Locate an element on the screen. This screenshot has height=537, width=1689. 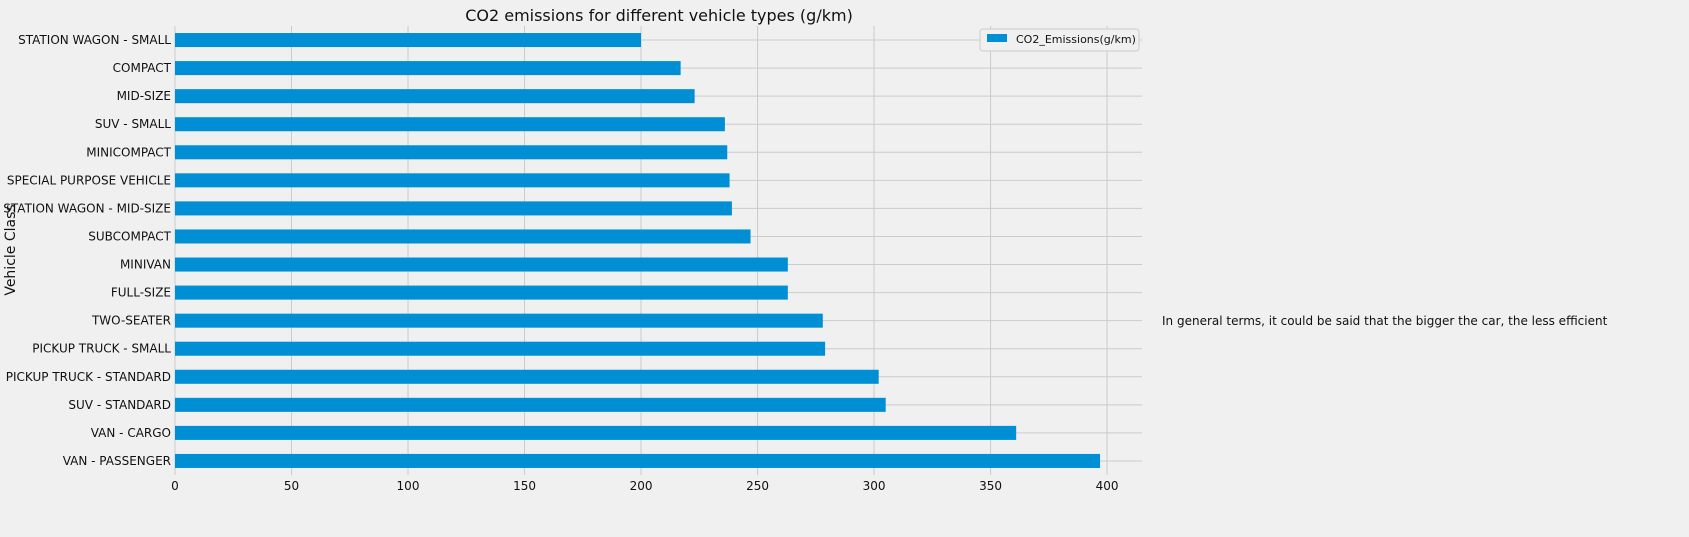
legend: CO2_Emissions(g/km) is located at coordinates (1059, 40).